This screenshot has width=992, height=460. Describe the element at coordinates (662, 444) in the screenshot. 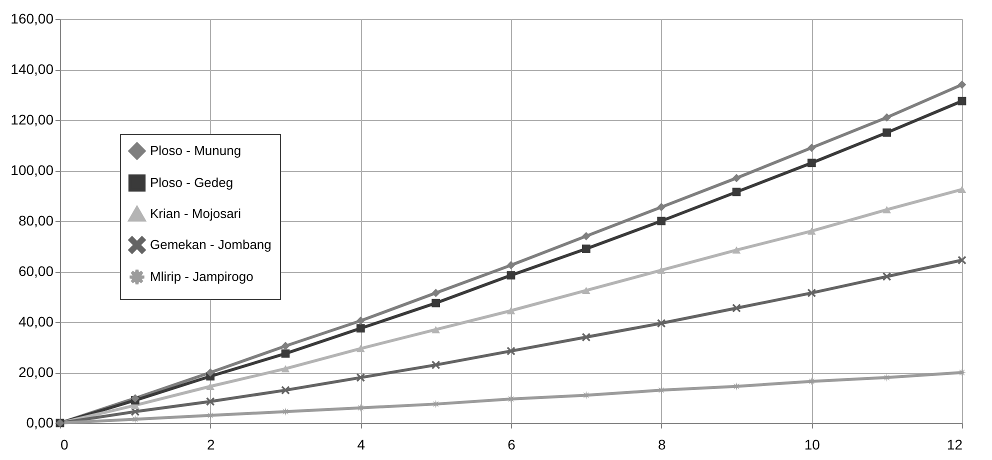

I see `x-tick-label: 8` at that location.